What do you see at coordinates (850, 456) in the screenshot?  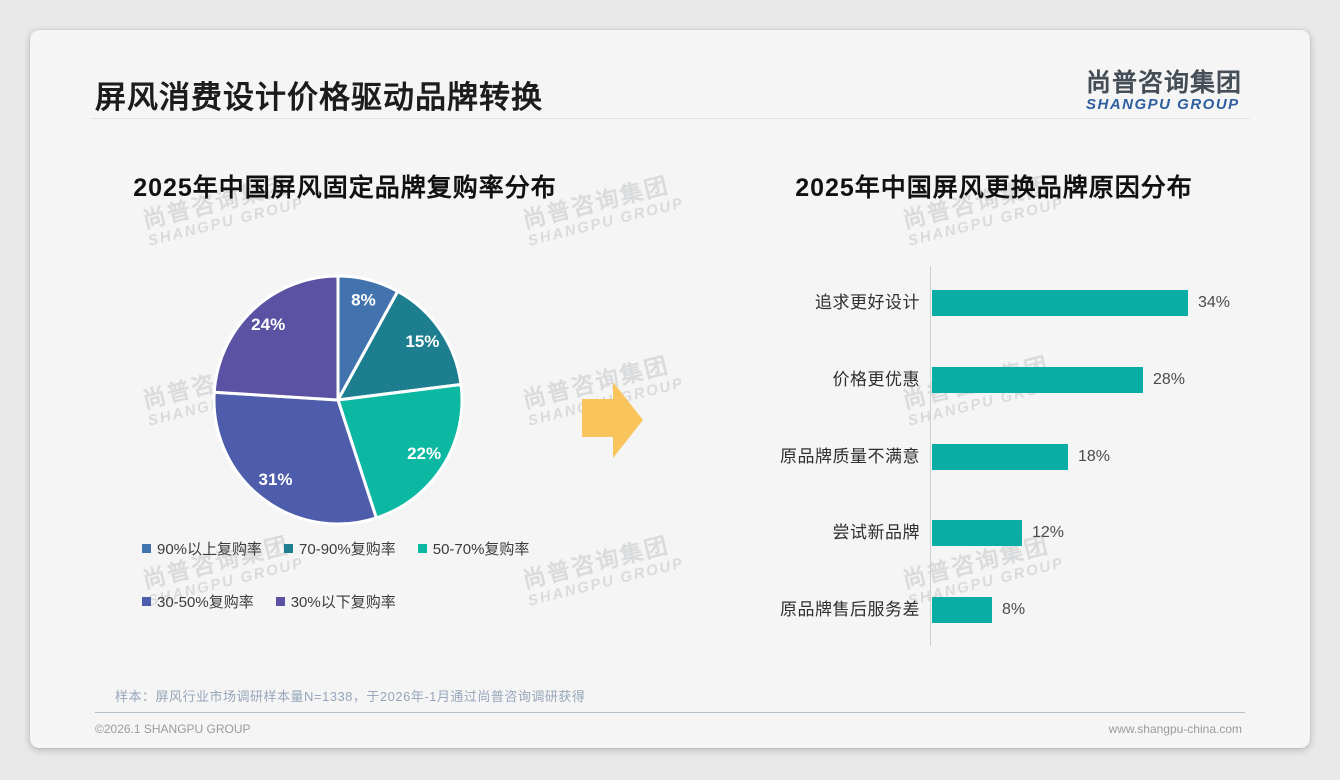 I see `bar-category-label: 原品牌质量不满意` at bounding box center [850, 456].